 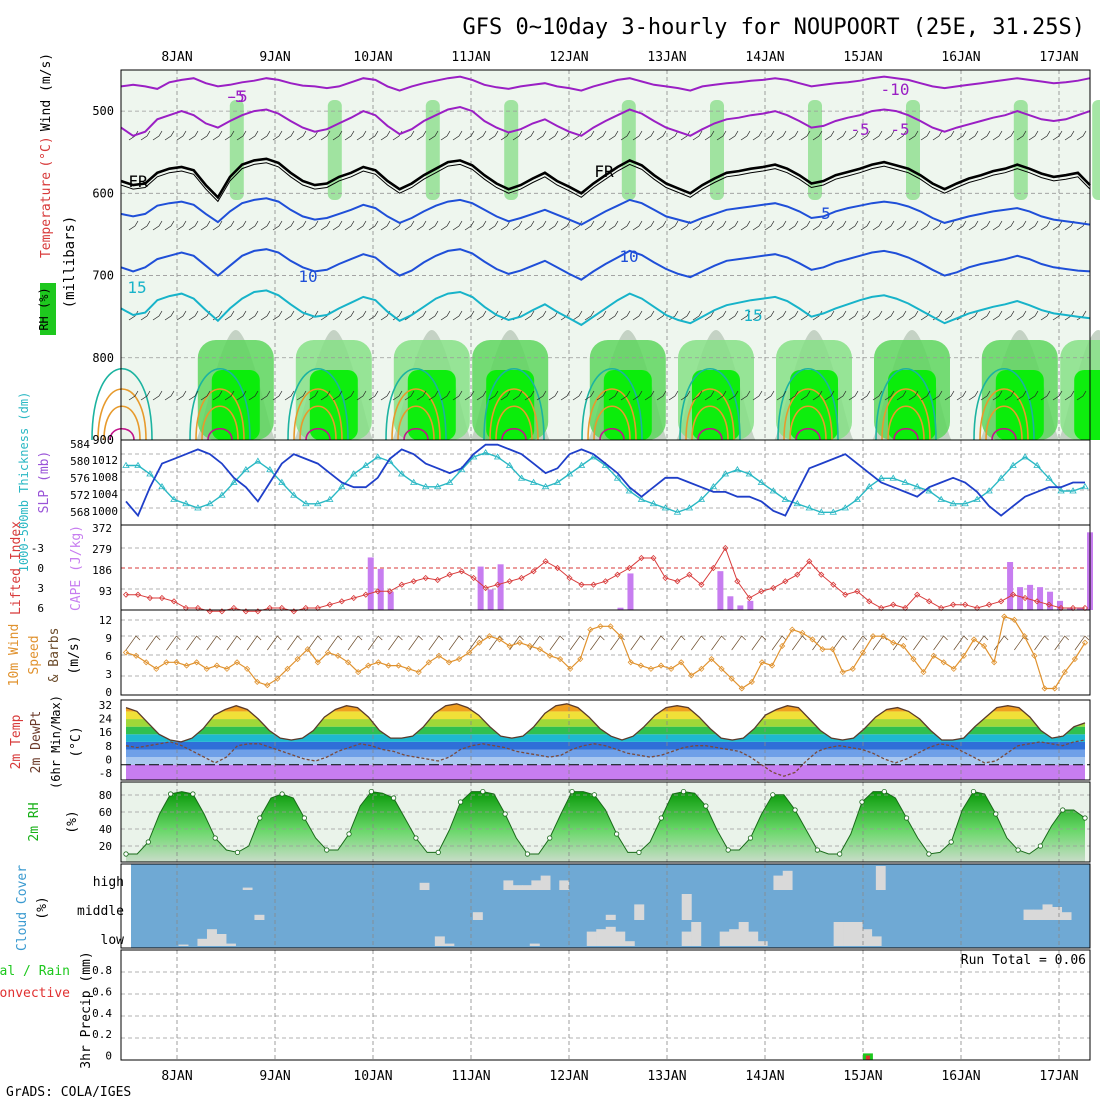 What do you see at coordinates (80, 478) in the screenshot?
I see `thickness-tick: 576` at bounding box center [80, 478].